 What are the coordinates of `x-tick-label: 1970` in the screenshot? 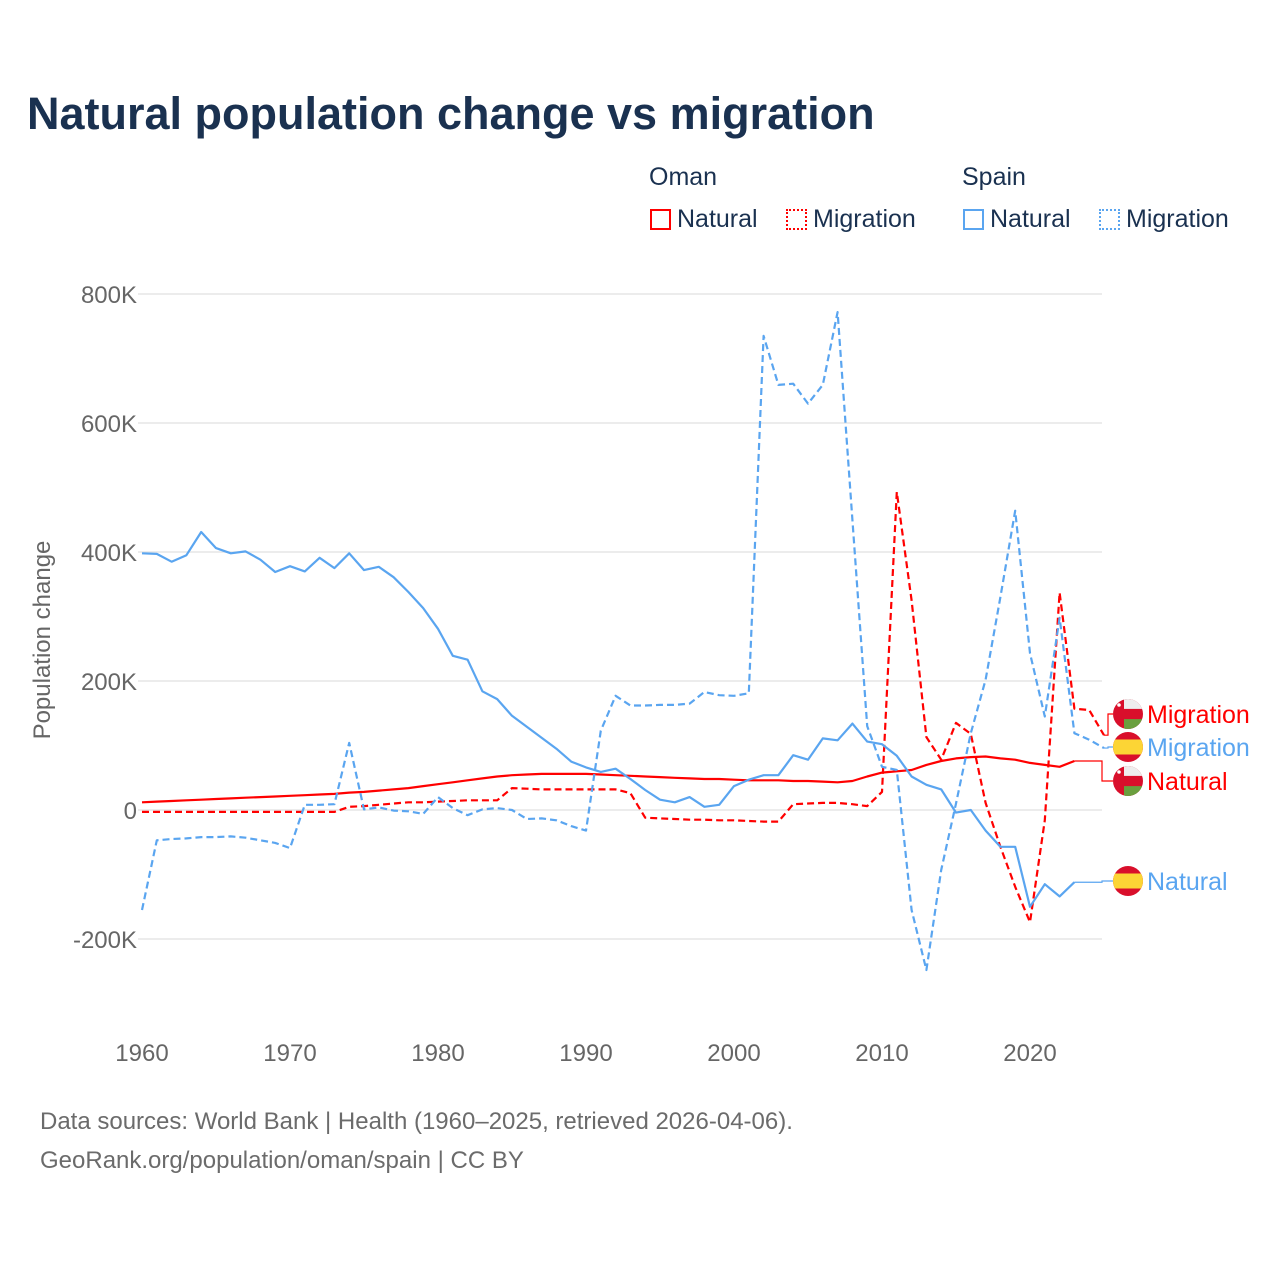 It's located at (289, 1053).